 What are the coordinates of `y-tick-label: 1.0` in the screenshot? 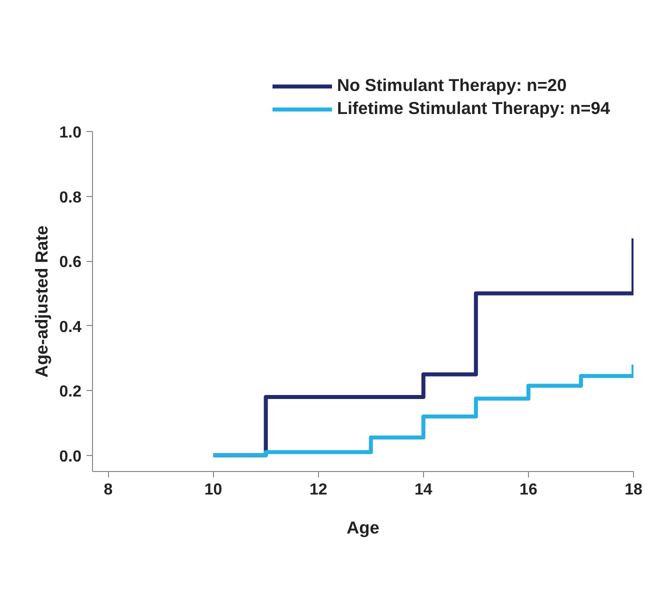 It's located at (70, 133).